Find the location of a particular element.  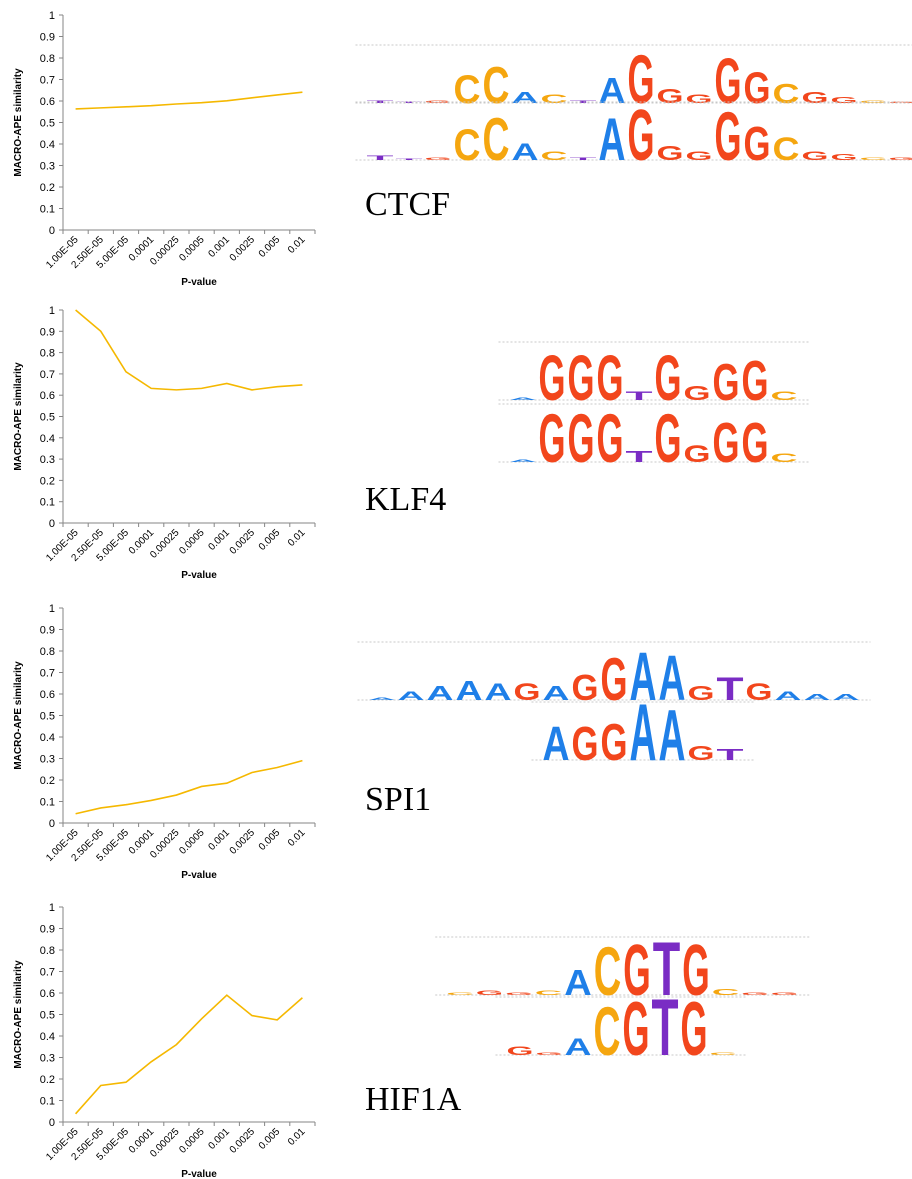

y-tick-label: 0.1 is located at coordinates (47, 210).